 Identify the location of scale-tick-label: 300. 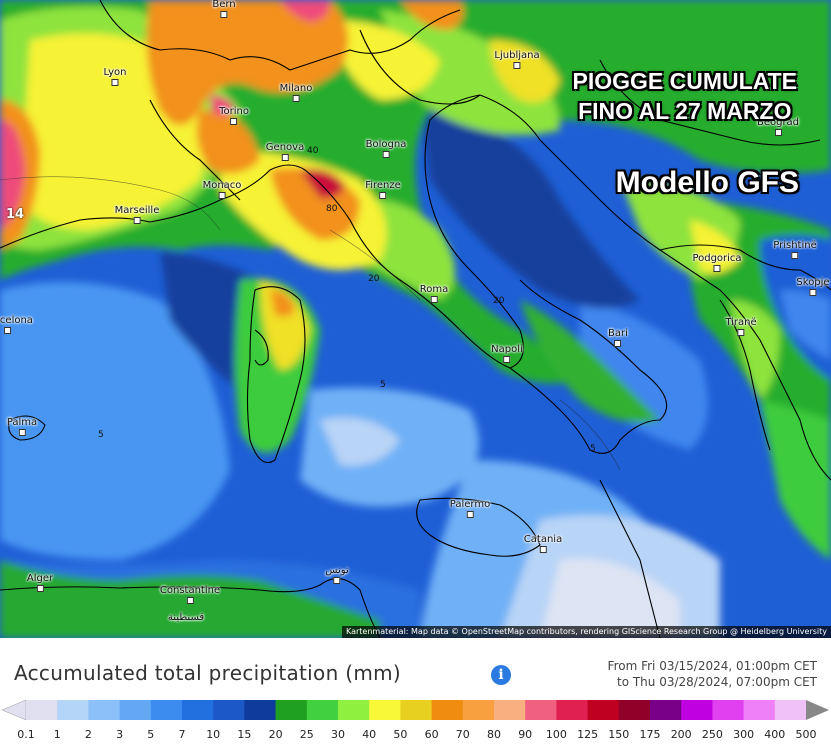
(744, 734).